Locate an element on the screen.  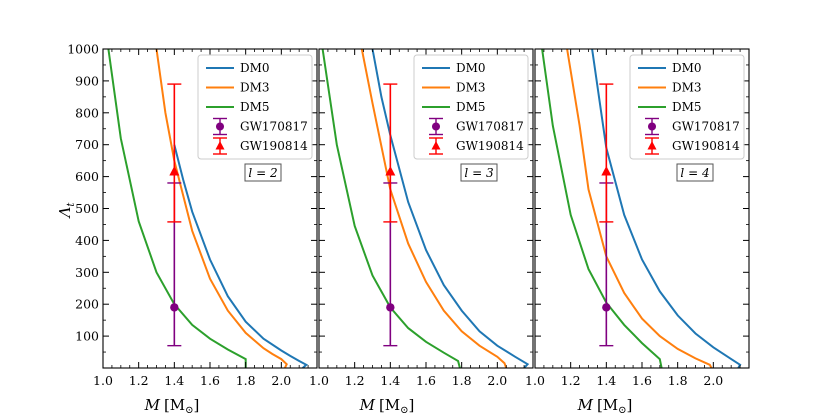
y-axis-label-sub: t is located at coordinates (71, 204).